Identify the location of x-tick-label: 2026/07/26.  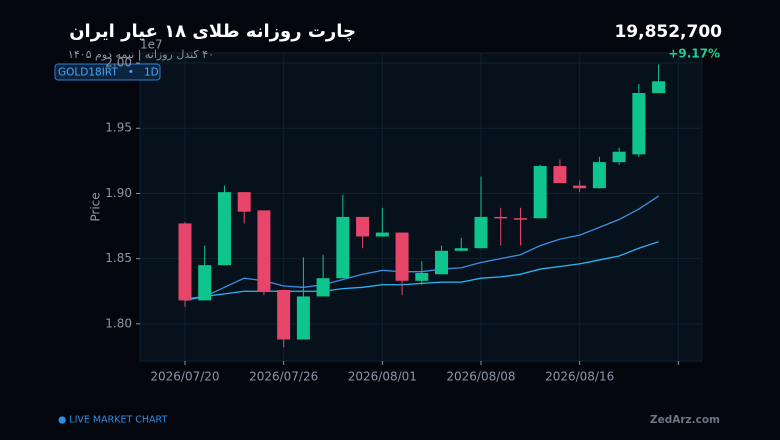
(283, 377).